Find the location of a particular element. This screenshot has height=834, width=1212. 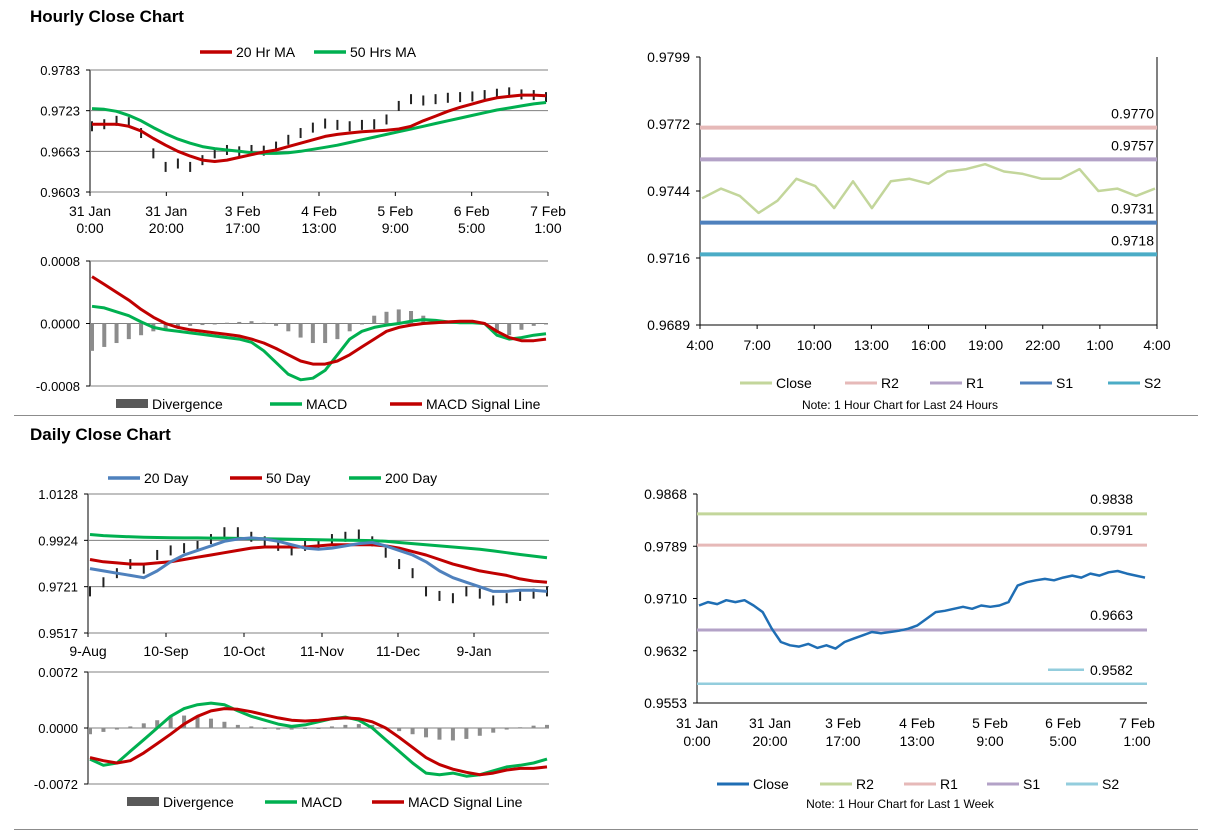

x-tick-label: 7:00 is located at coordinates (757, 345).